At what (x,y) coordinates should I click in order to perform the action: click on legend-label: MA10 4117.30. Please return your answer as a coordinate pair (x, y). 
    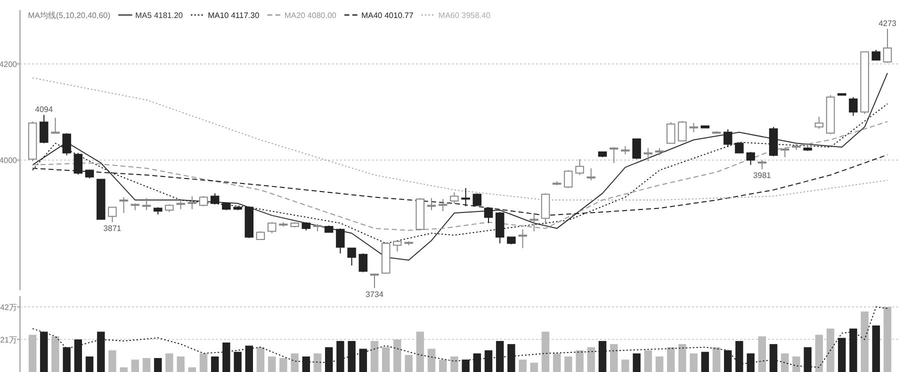
    Looking at the image, I should click on (234, 15).